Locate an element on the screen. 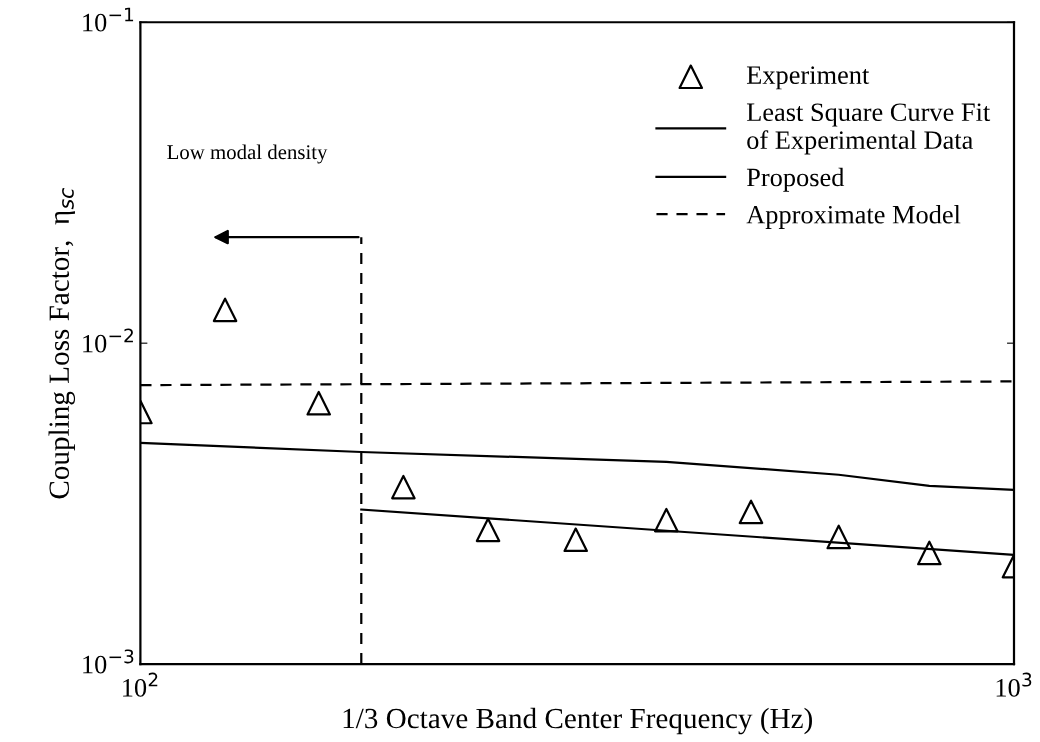 The width and height of the screenshot is (1040, 742). legend-label: Experiment is located at coordinates (808, 78).